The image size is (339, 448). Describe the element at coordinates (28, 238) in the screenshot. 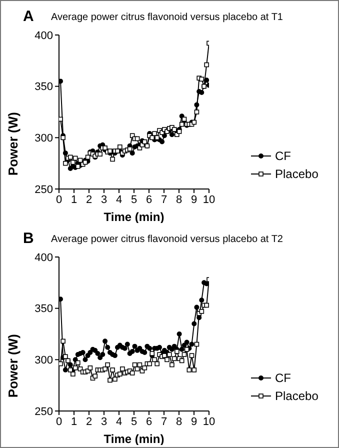

I see `text: B` at that location.